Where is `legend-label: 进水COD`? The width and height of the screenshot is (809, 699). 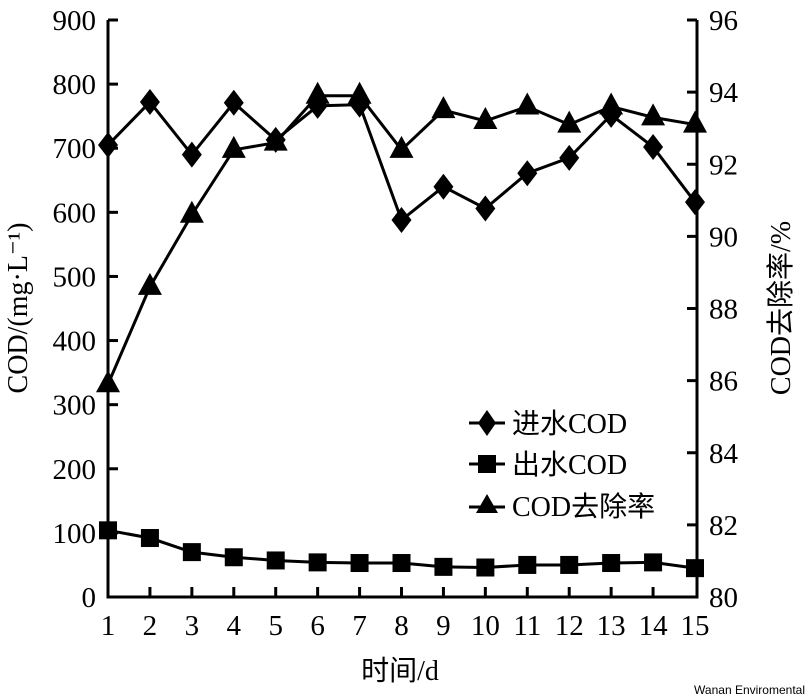
legend-label: 进水COD is located at coordinates (569, 424).